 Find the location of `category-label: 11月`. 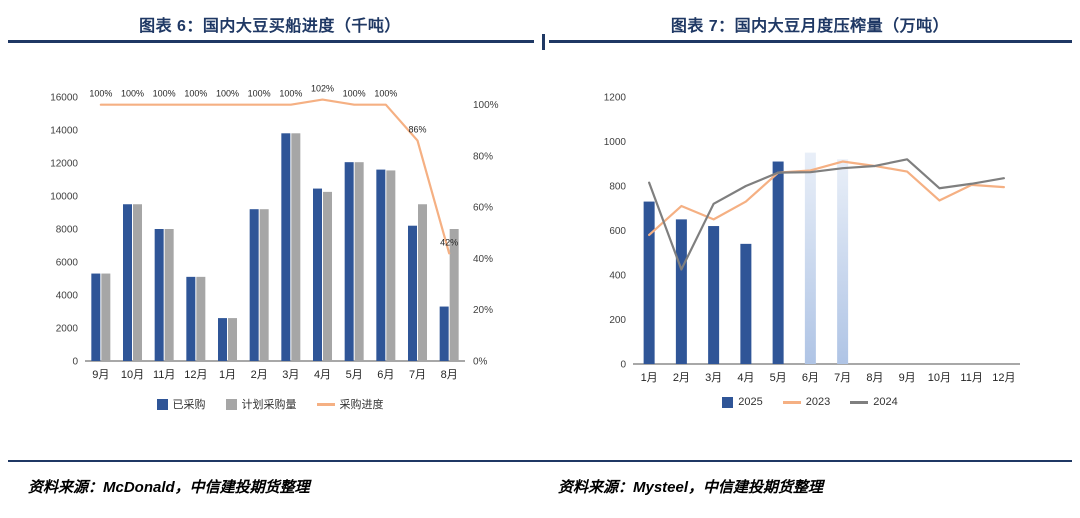

category-label: 11月 is located at coordinates (971, 378).